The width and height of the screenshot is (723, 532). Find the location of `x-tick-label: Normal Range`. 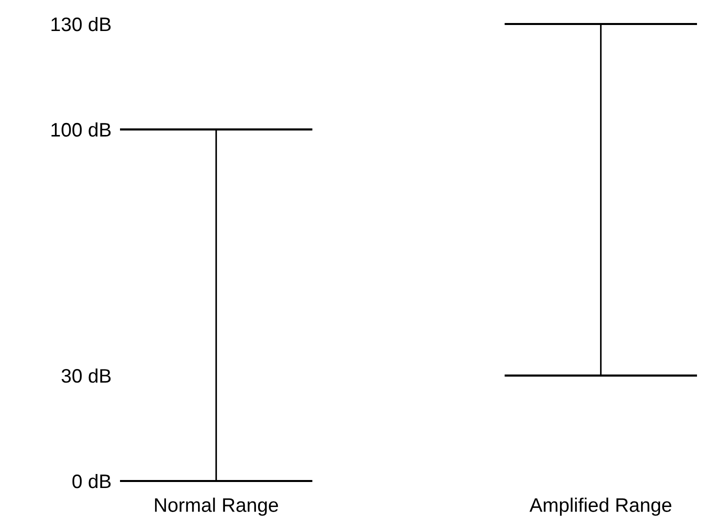

x-tick-label: Normal Range is located at coordinates (216, 507).